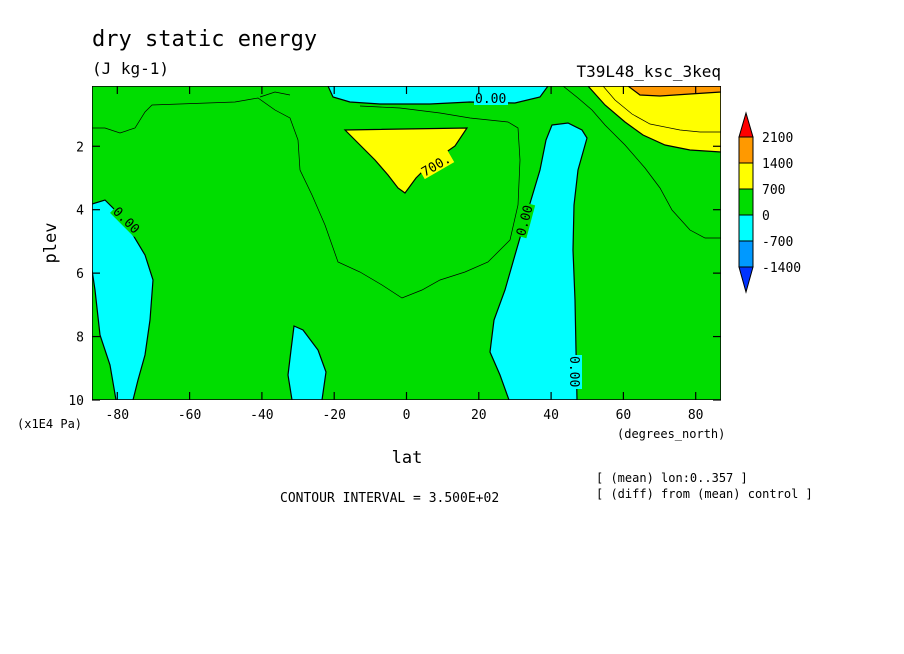 Image resolution: width=904 pixels, height=654 pixels. I want to click on colorbar-label-0: 2100, so click(777, 138).